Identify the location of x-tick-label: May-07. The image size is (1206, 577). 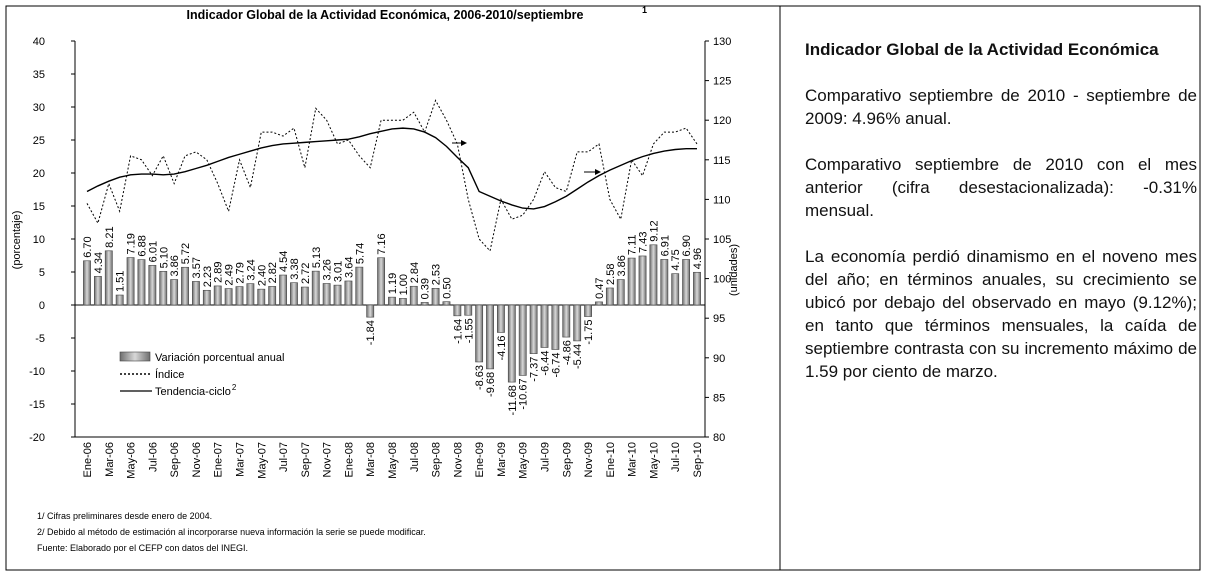
(262, 460).